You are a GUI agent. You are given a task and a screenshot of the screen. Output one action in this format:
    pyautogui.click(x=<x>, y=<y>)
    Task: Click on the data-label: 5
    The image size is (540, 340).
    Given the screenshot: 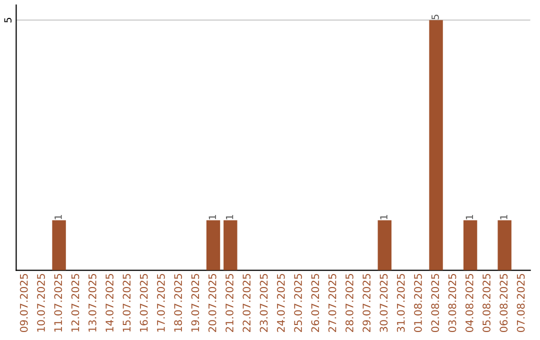 What is the action you would take?
    pyautogui.click(x=435, y=17)
    